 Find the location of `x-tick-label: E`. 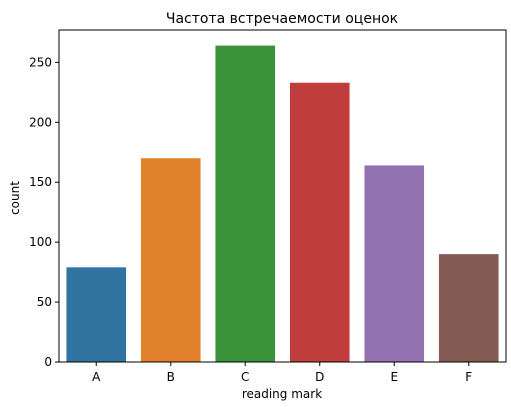

x-tick-label: E is located at coordinates (394, 377).